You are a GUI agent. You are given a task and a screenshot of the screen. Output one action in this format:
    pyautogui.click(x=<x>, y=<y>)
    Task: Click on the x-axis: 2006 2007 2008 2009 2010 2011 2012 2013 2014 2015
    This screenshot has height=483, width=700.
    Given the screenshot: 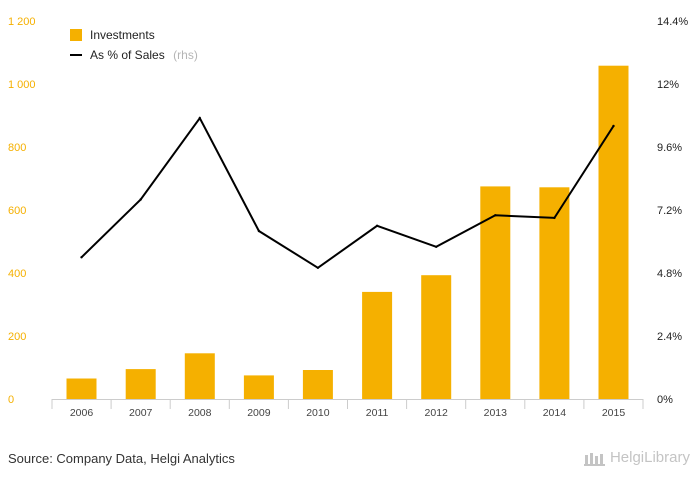 What is the action you would take?
    pyautogui.click(x=347, y=409)
    